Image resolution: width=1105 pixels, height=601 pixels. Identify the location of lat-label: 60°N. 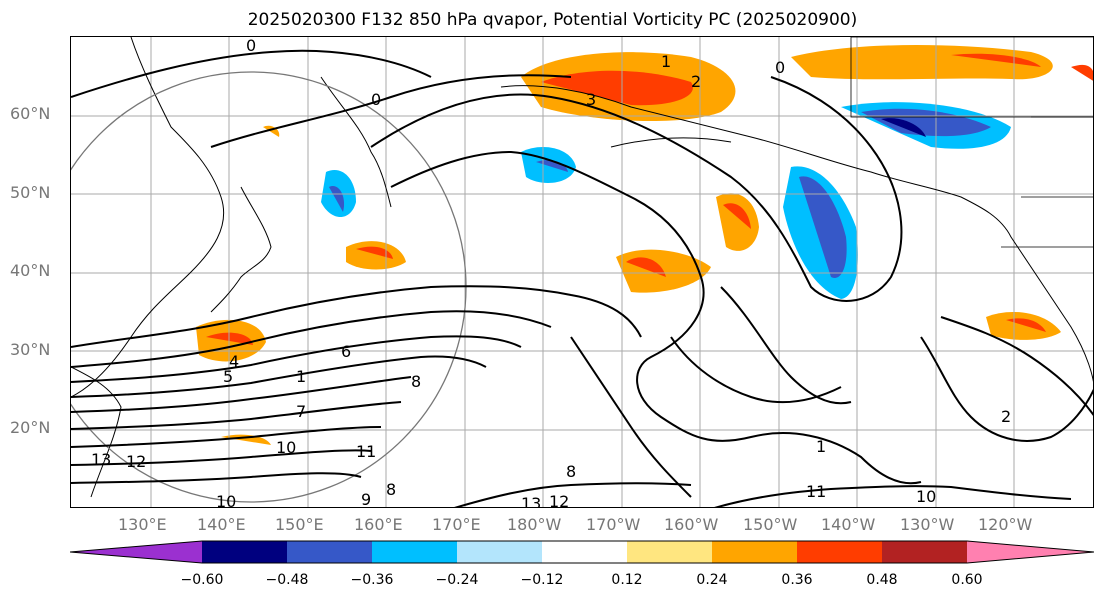
(30, 113).